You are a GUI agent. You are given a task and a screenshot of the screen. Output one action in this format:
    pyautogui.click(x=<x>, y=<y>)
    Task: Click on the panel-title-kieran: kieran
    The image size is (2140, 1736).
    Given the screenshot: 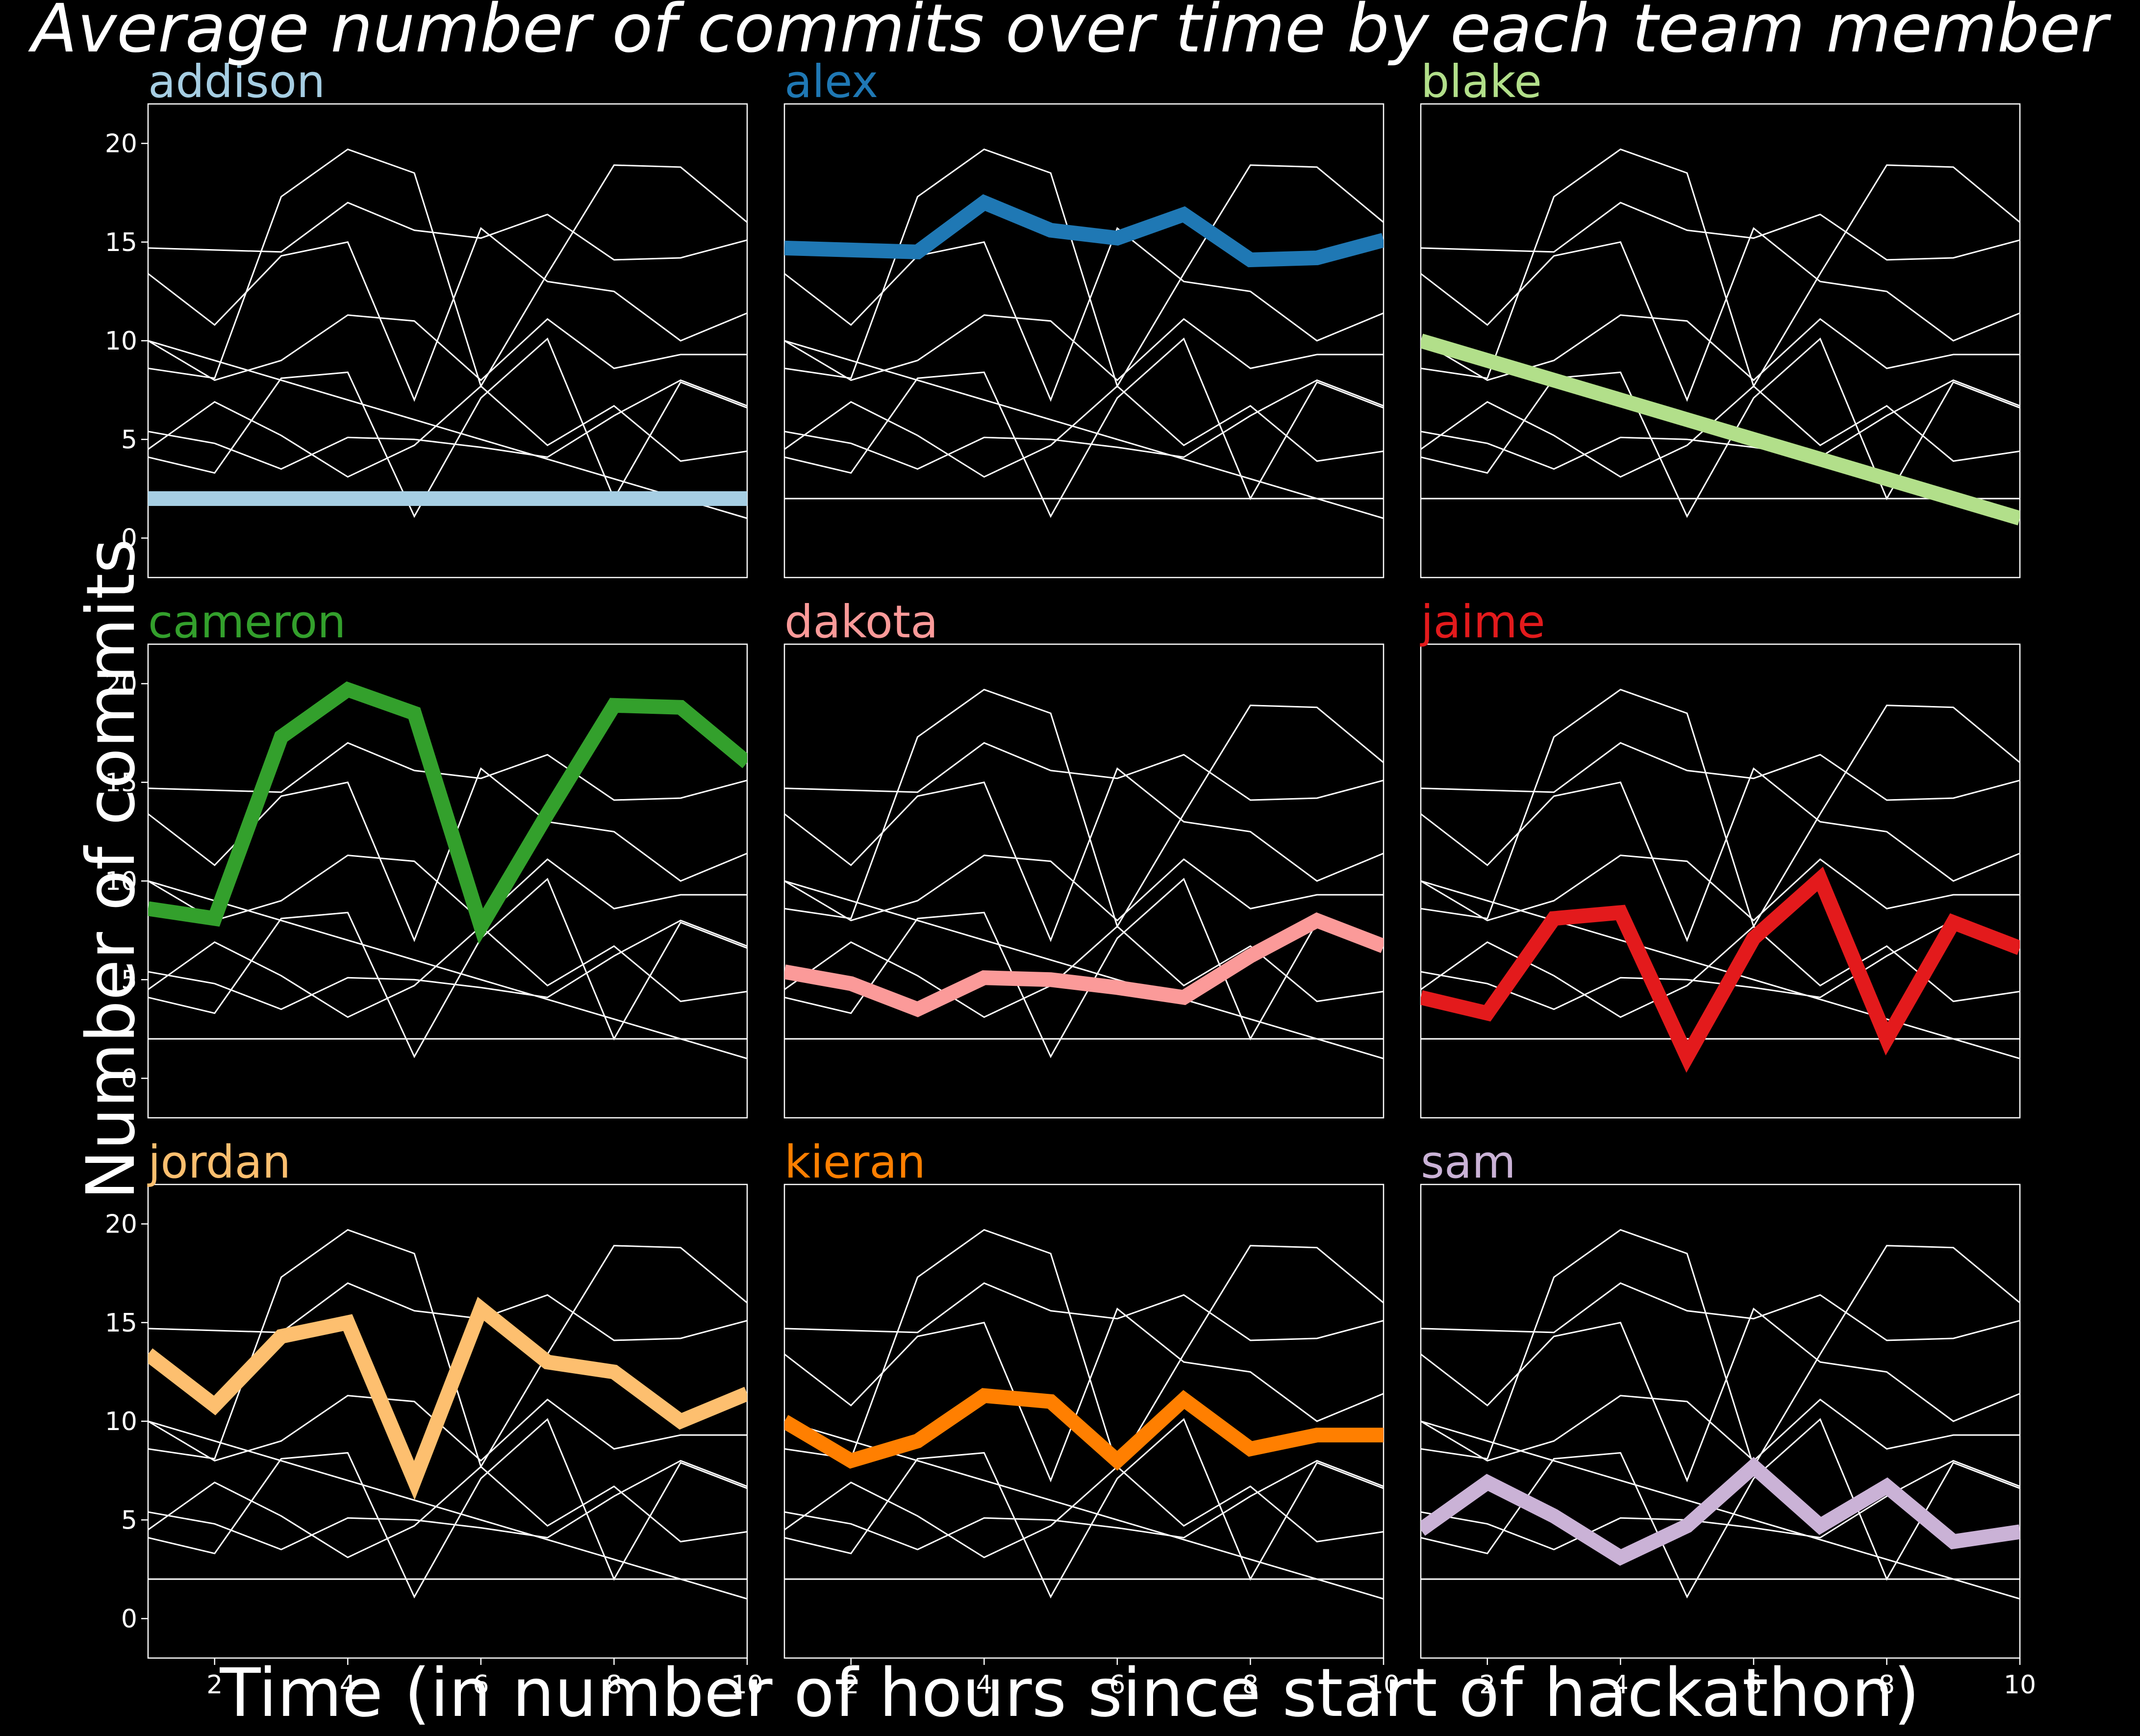 What is the action you would take?
    pyautogui.click(x=855, y=1162)
    